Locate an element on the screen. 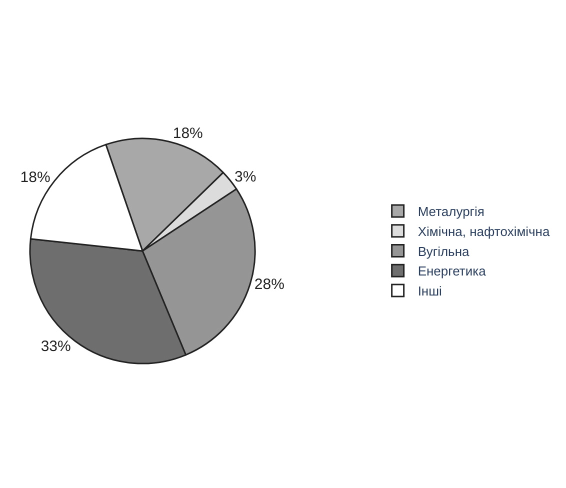  legend-label: Металургія is located at coordinates (451, 212).